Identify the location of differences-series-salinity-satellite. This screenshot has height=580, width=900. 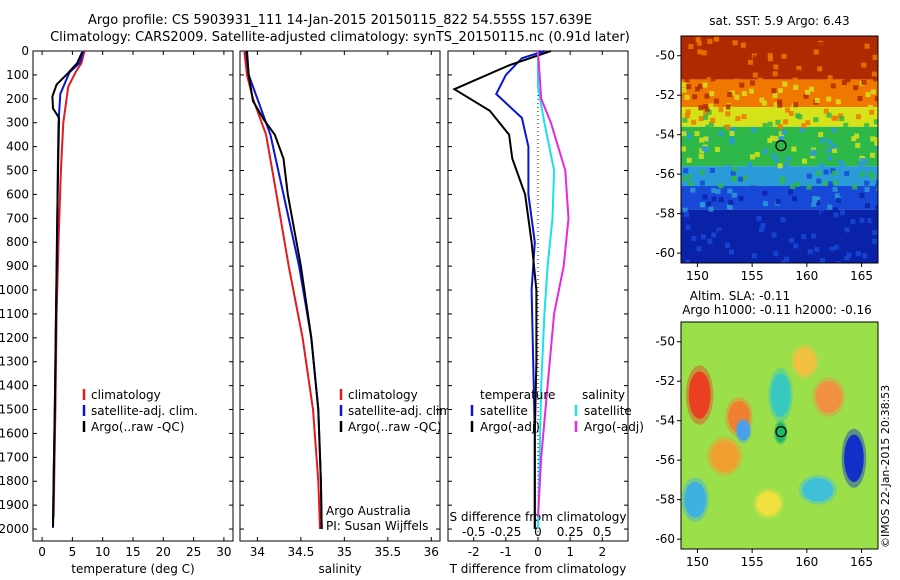
(546, 290).